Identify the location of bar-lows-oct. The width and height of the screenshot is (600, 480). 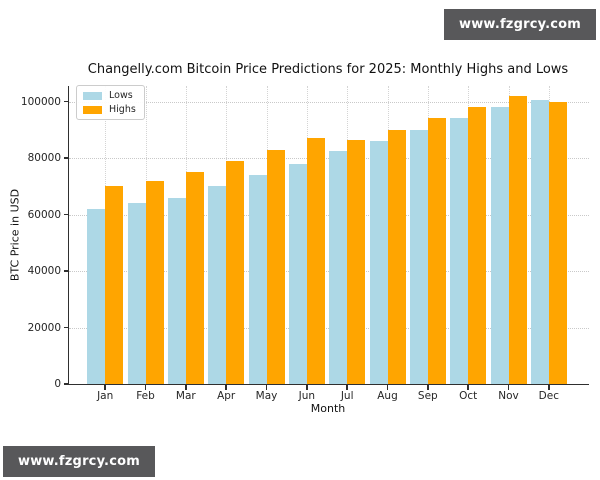
(459, 251).